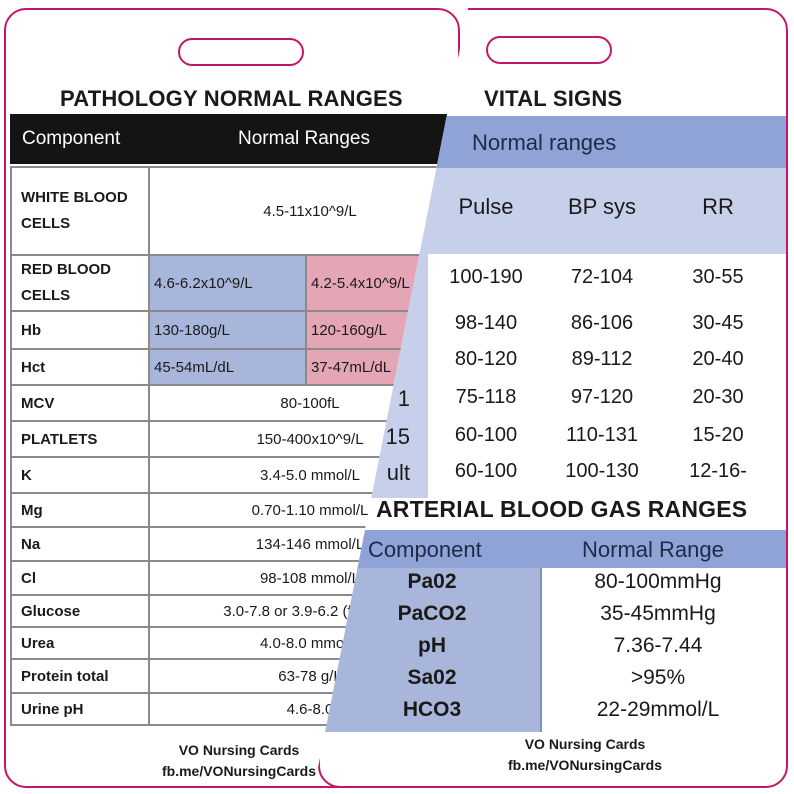 This screenshot has width=794, height=794. Describe the element at coordinates (653, 549) in the screenshot. I see `abg-header-normal-range: Normal Range` at that location.